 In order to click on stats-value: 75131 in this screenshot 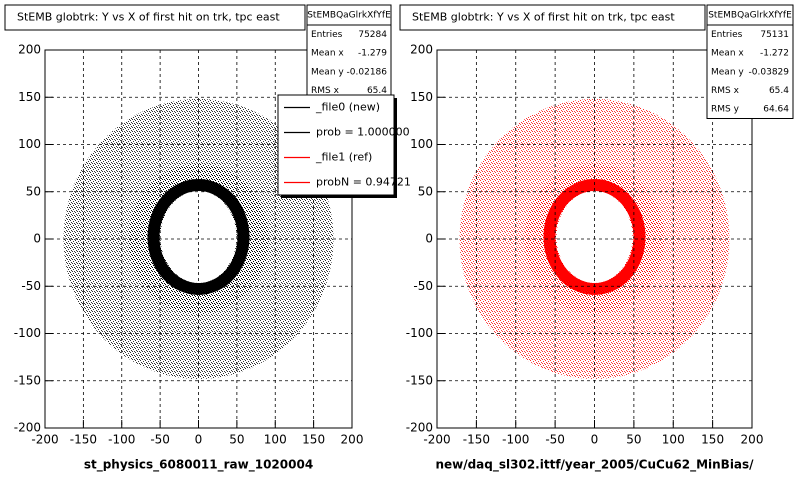, I will do `click(774, 35)`.